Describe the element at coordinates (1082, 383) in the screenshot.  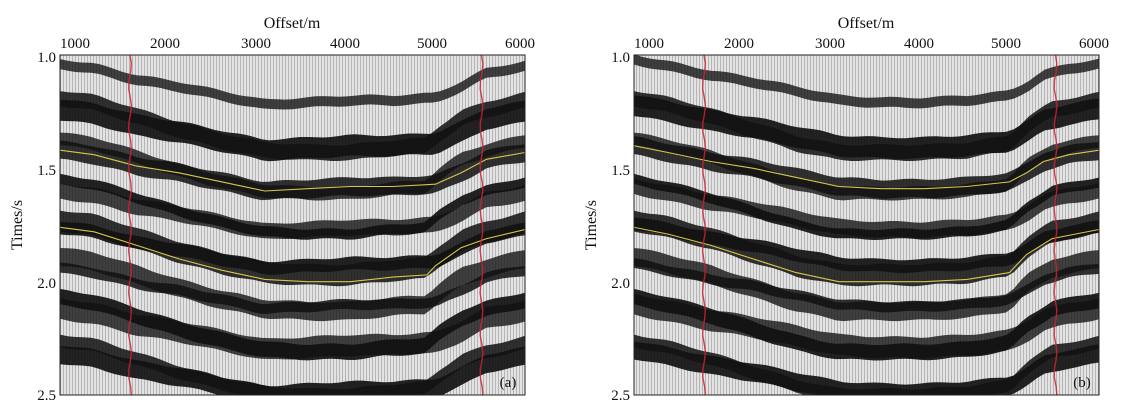
I see `panel-label: (b)` at that location.